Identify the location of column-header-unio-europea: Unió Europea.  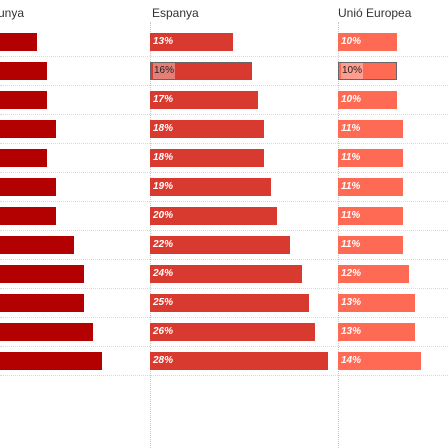
(375, 13).